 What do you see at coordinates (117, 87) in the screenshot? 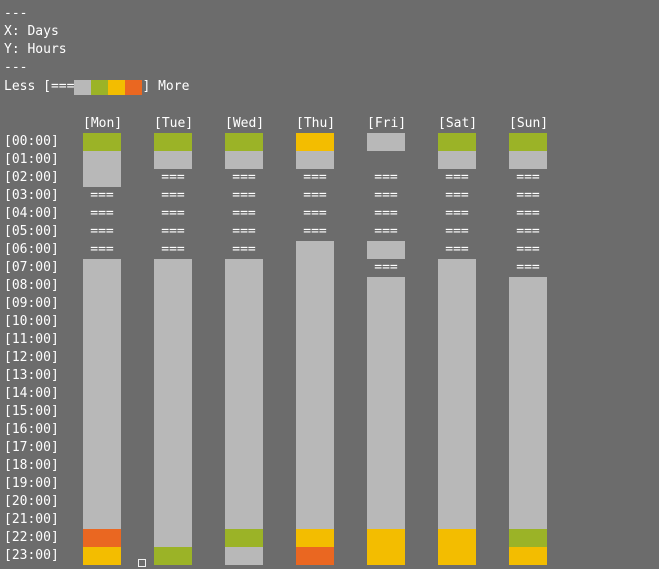
I see `legend-swatch` at bounding box center [117, 87].